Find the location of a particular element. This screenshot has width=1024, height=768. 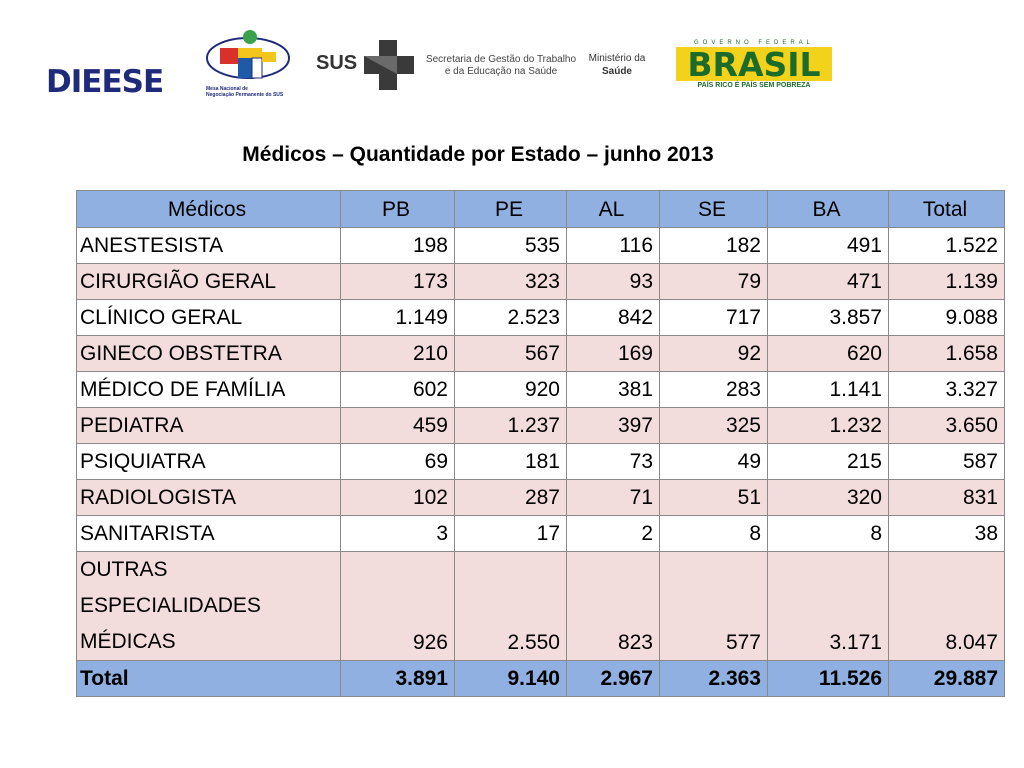

value-cell: 102 is located at coordinates (397, 497).